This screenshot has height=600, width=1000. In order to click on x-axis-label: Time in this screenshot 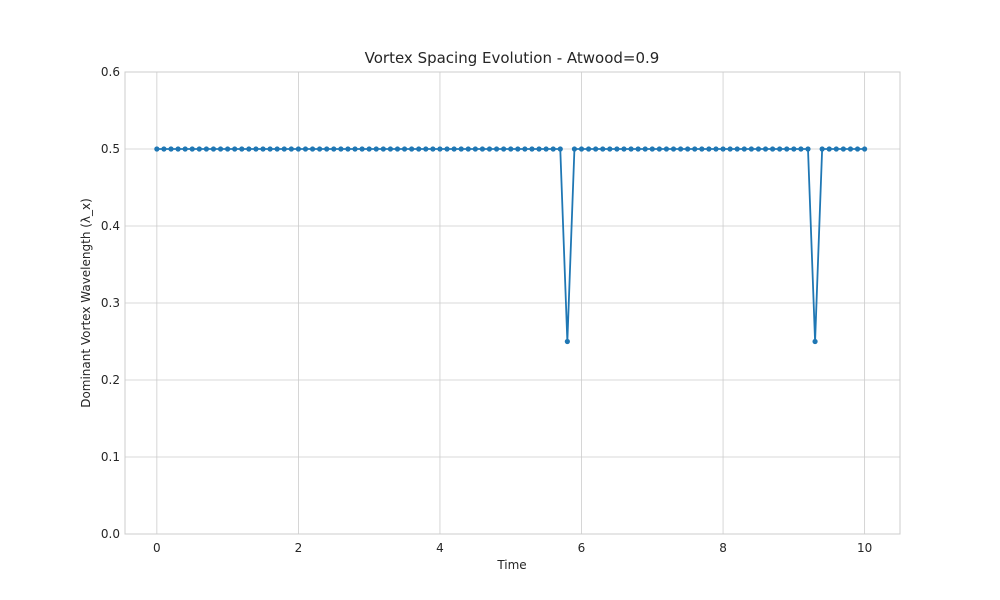, I will do `click(511, 565)`.